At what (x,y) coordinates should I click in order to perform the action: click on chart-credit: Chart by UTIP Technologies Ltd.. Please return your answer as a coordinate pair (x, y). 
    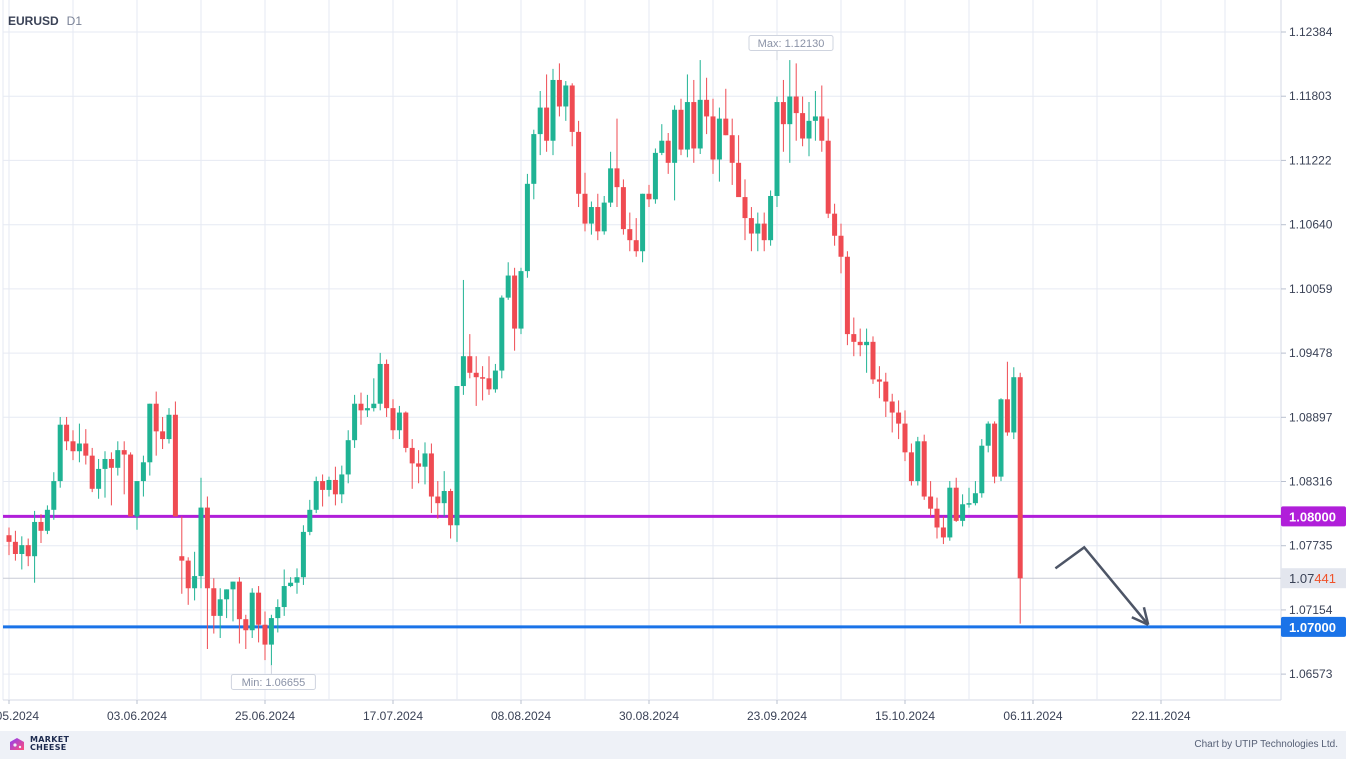
    Looking at the image, I should click on (1266, 744).